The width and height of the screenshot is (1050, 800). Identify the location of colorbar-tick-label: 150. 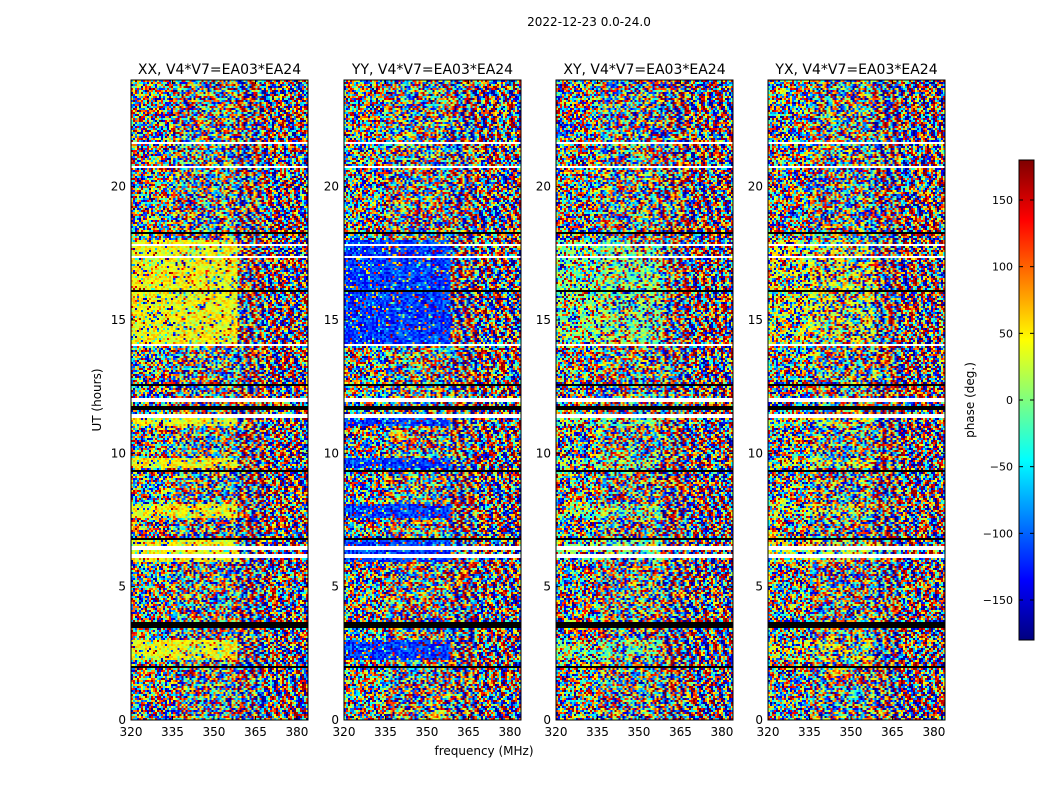
(1002, 200).